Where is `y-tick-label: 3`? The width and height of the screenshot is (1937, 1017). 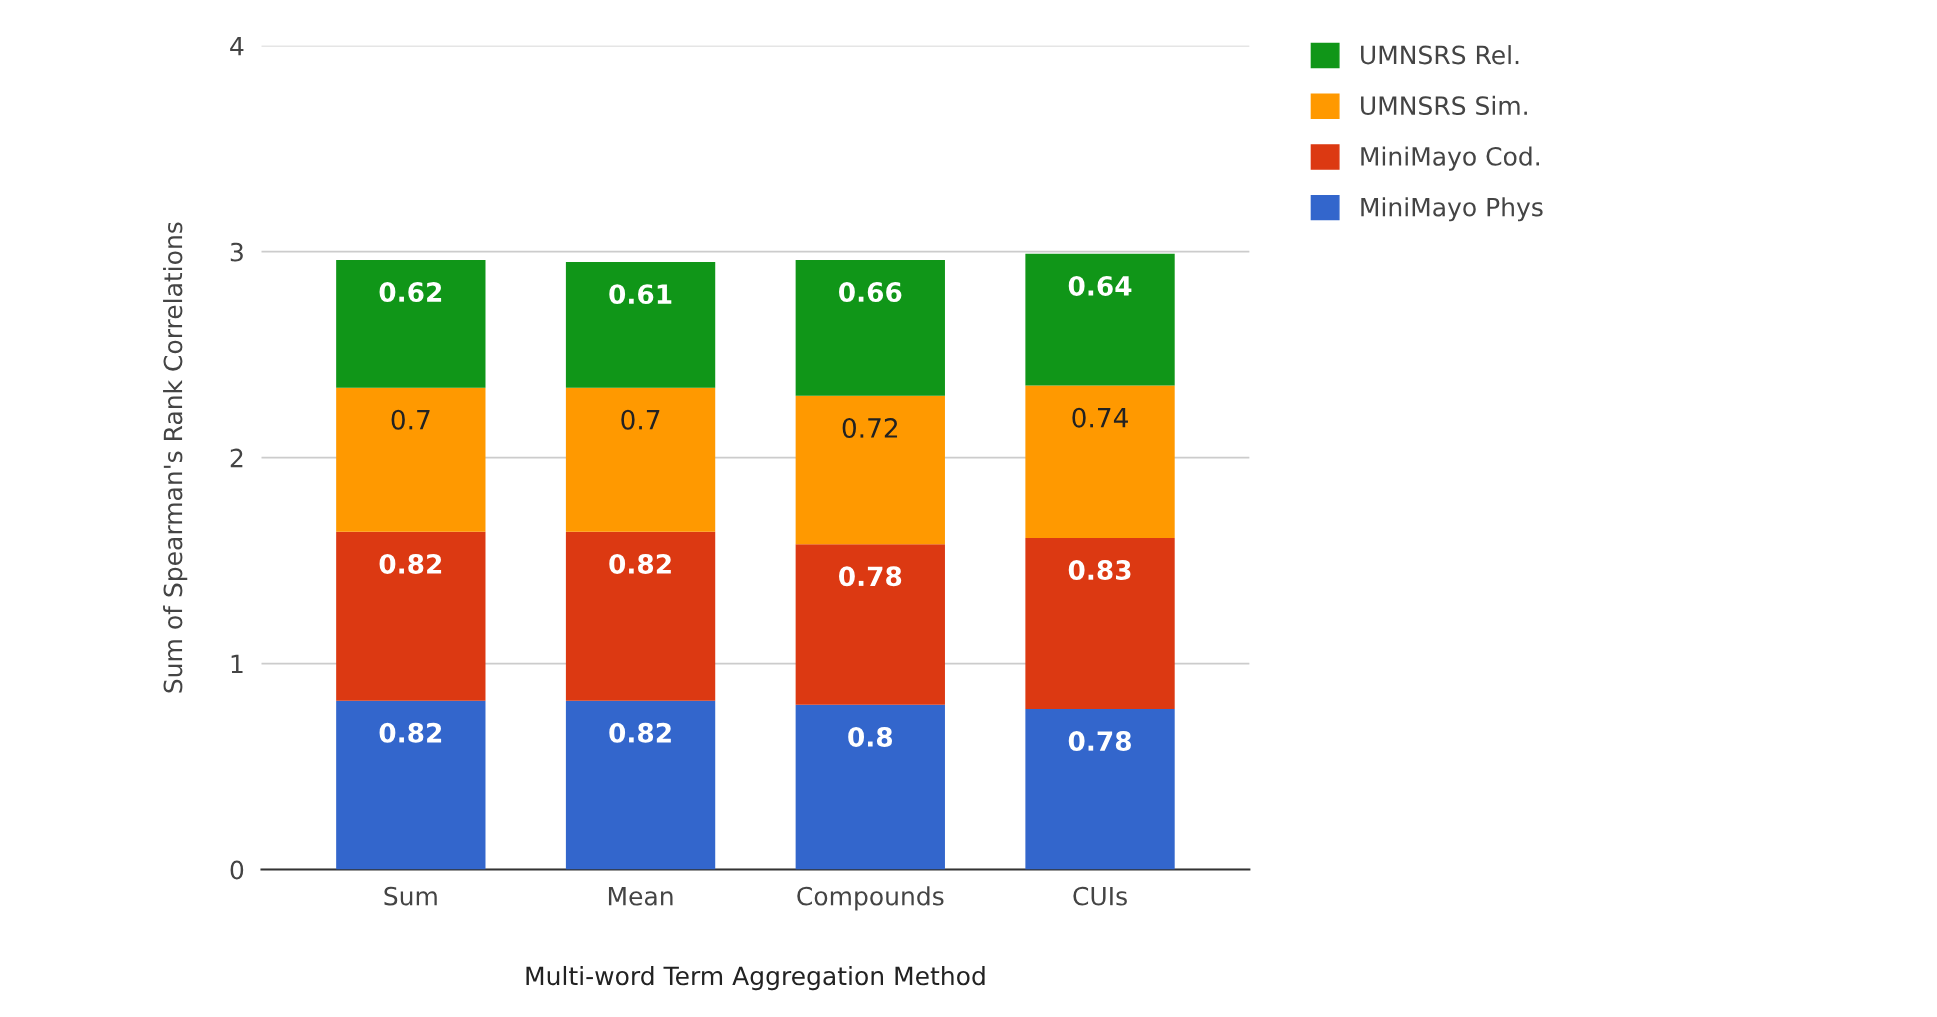
y-tick-label: 3 is located at coordinates (236, 252).